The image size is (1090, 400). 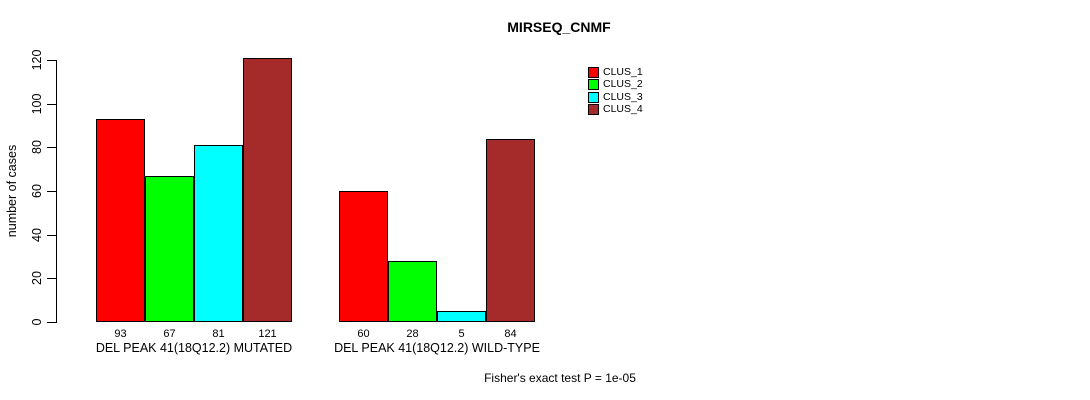 What do you see at coordinates (194, 348) in the screenshot?
I see `category-label: DEL PEAK 41(18Q12.2) MUTATED` at bounding box center [194, 348].